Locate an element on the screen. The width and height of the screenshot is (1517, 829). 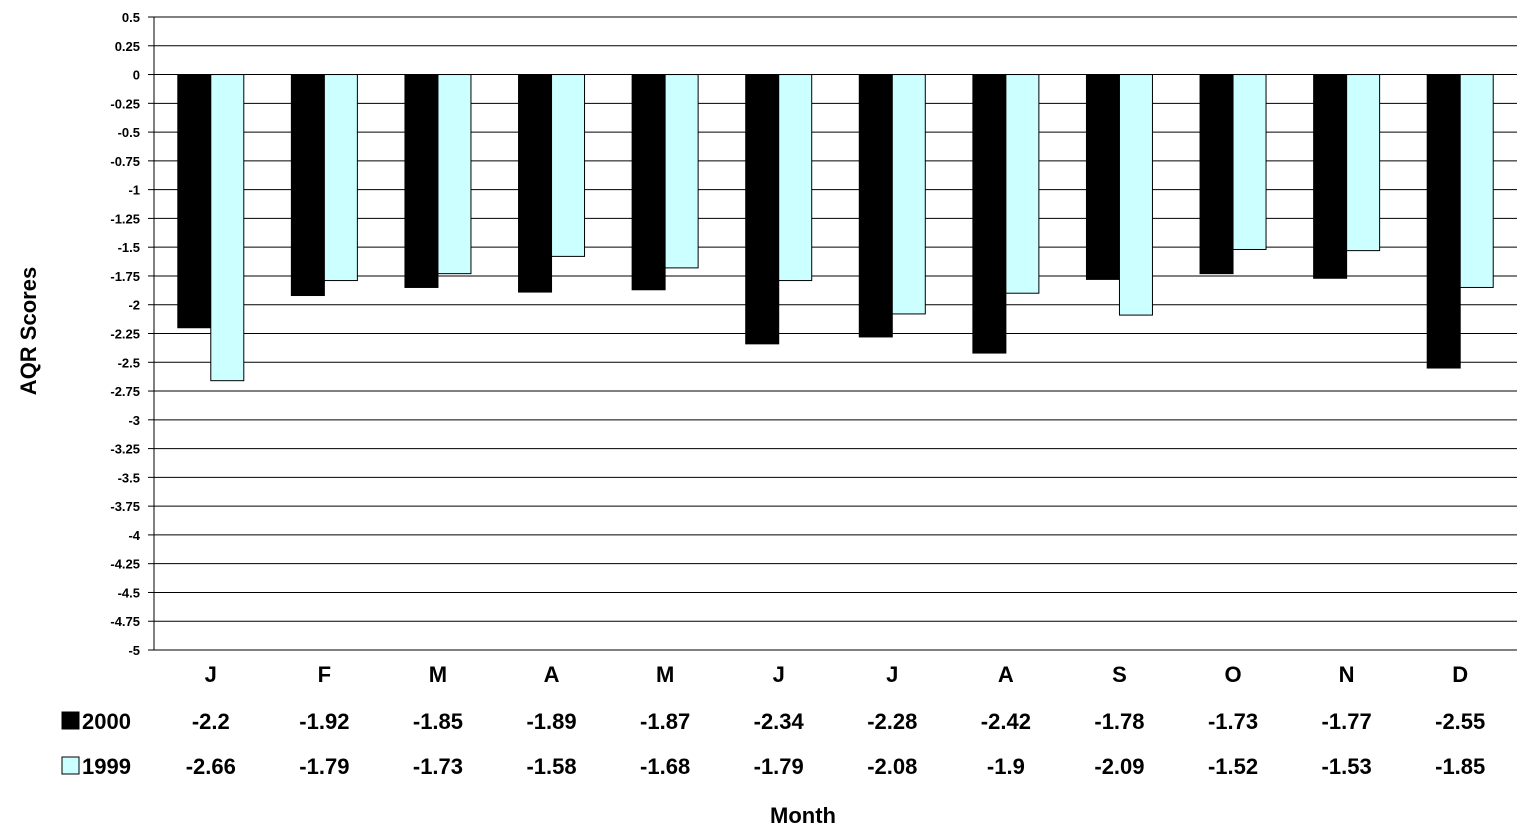
legend-label-1999: 1999 is located at coordinates (106, 766).